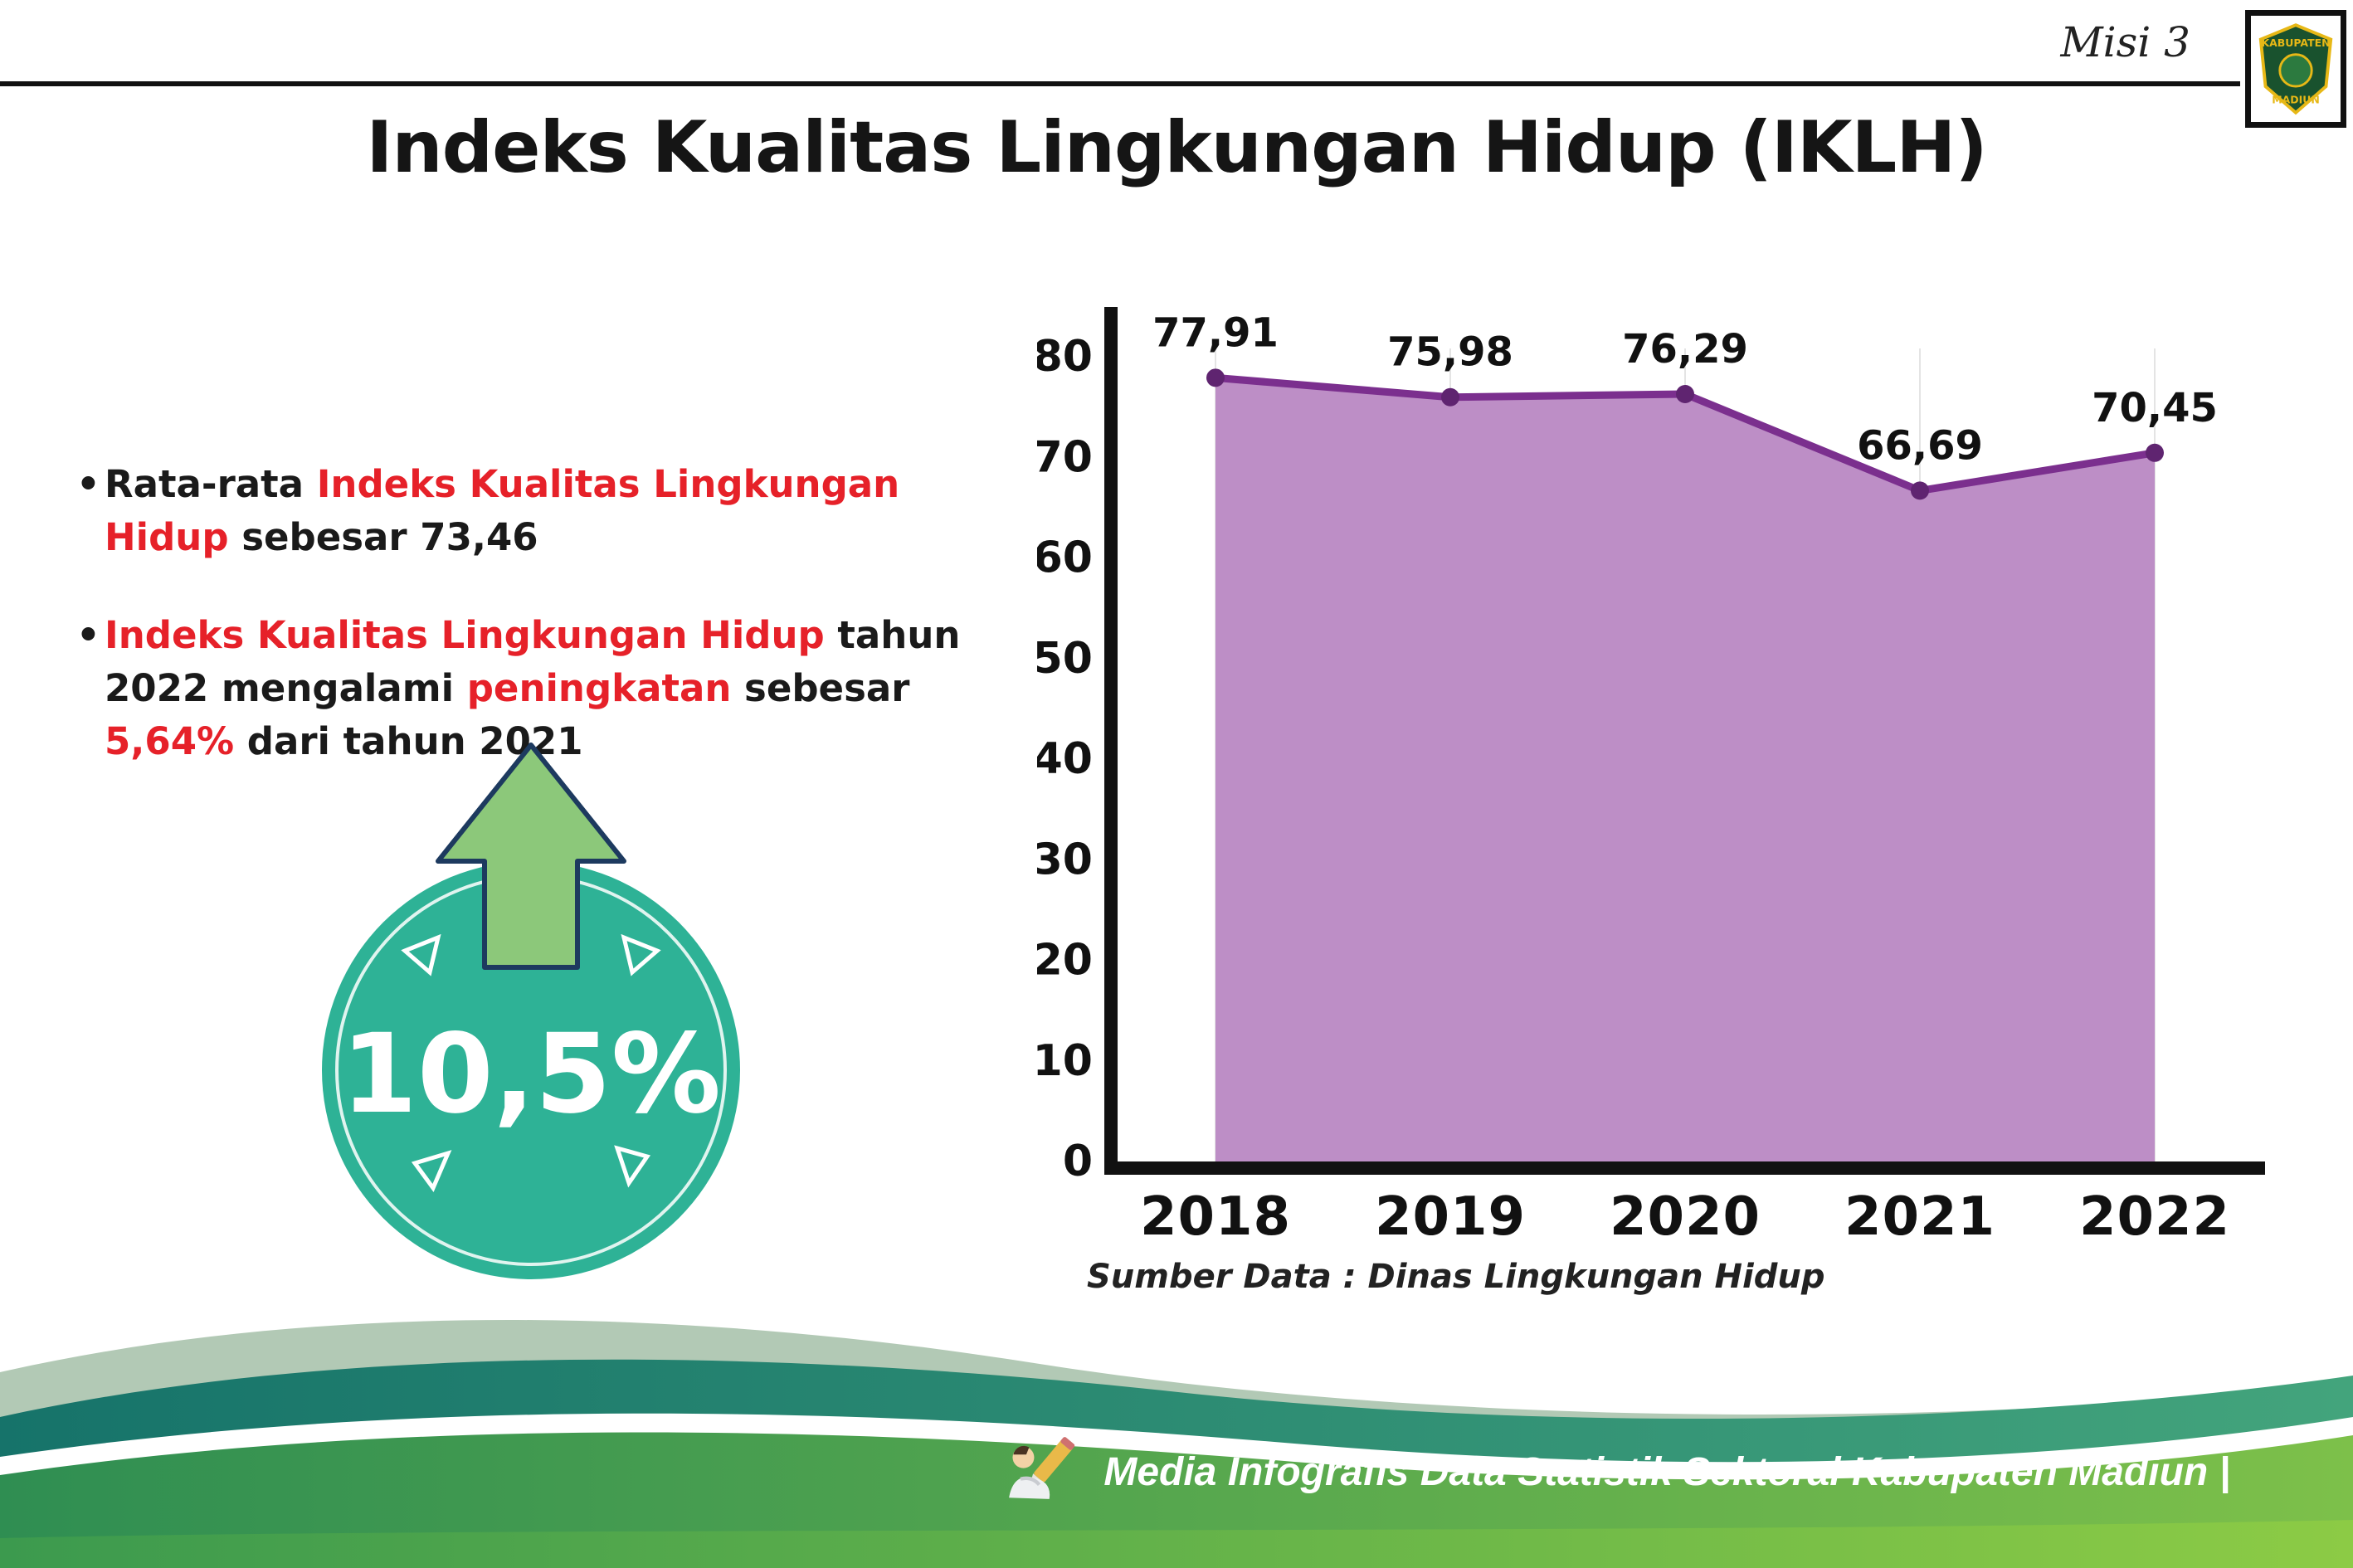 This screenshot has height=1568, width=2353. Describe the element at coordinates (1450, 1217) in the screenshot. I see `x-tick-label: 2019` at that location.